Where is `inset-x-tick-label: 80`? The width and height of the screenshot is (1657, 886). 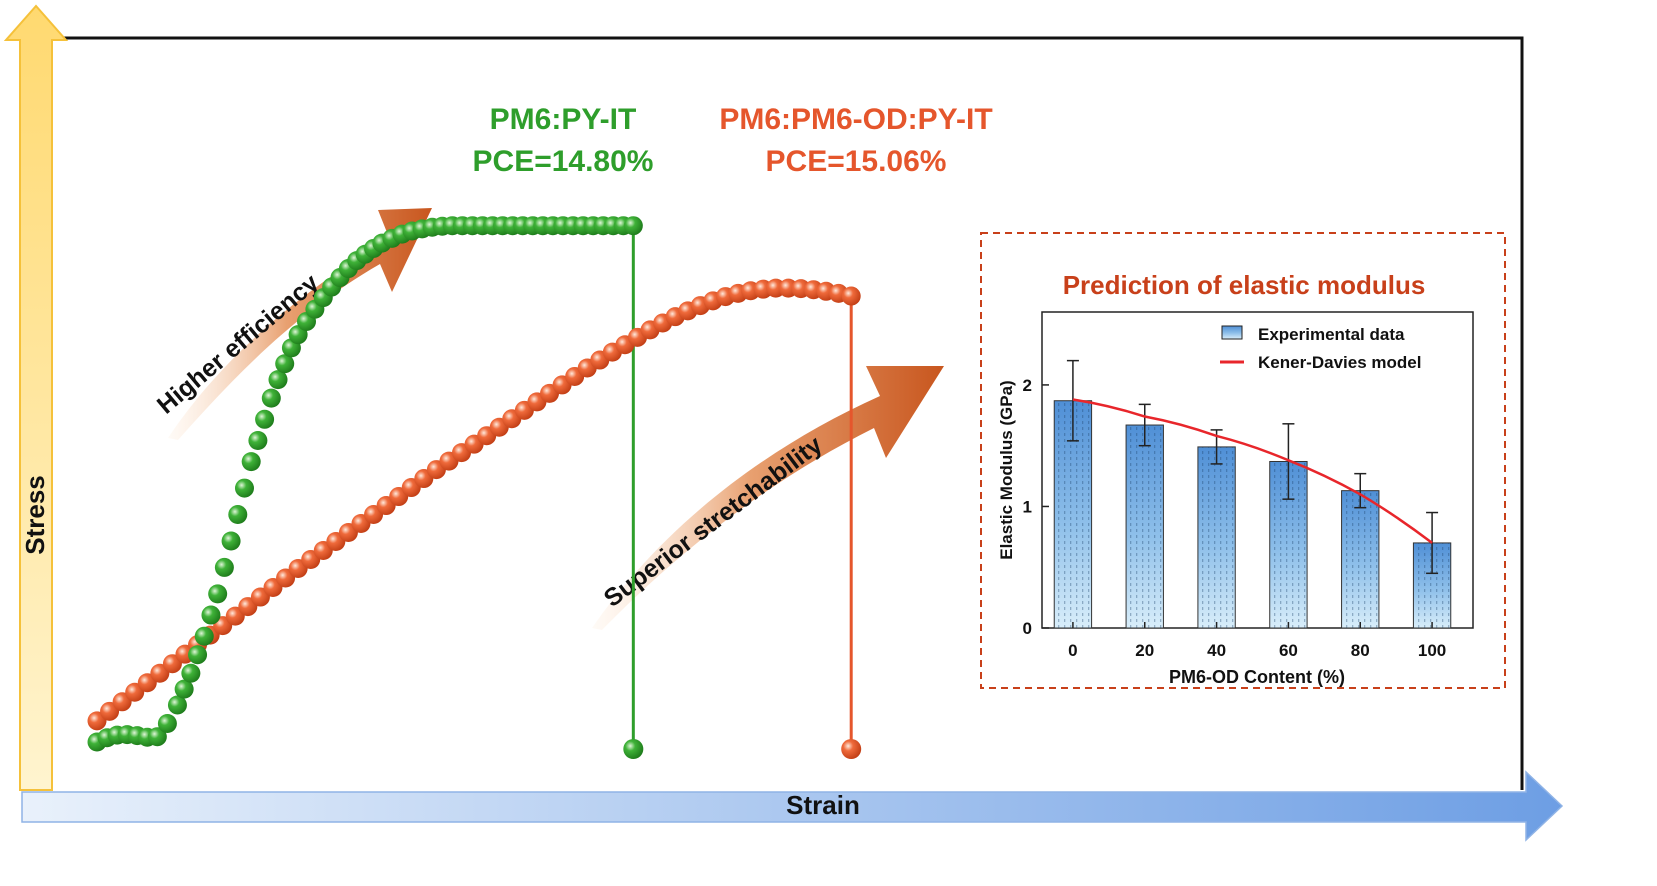 inset-x-tick-label: 80 is located at coordinates (1360, 650).